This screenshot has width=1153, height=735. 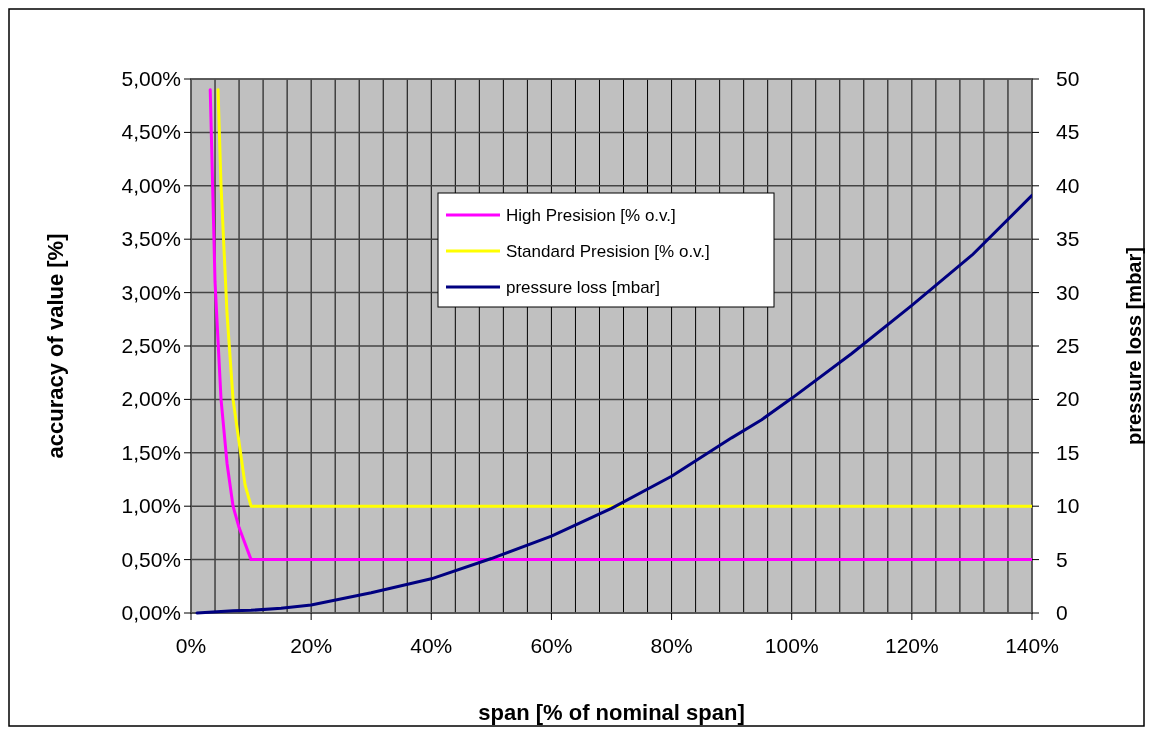 I want to click on y-tick-label: 0,00%, so click(x=151, y=612).